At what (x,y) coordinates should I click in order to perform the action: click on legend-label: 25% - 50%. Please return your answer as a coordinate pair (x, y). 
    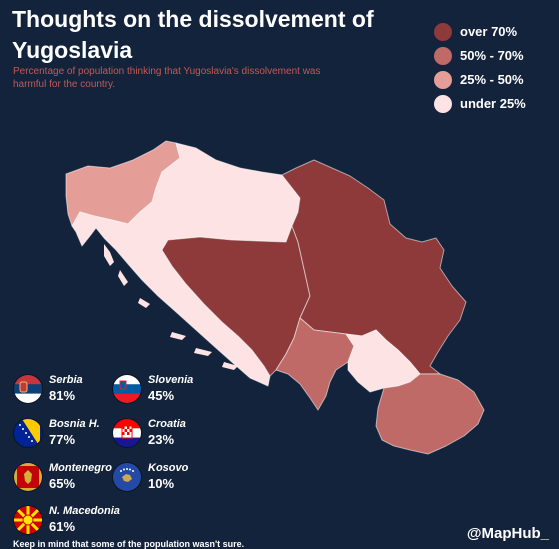
    Looking at the image, I should click on (492, 79).